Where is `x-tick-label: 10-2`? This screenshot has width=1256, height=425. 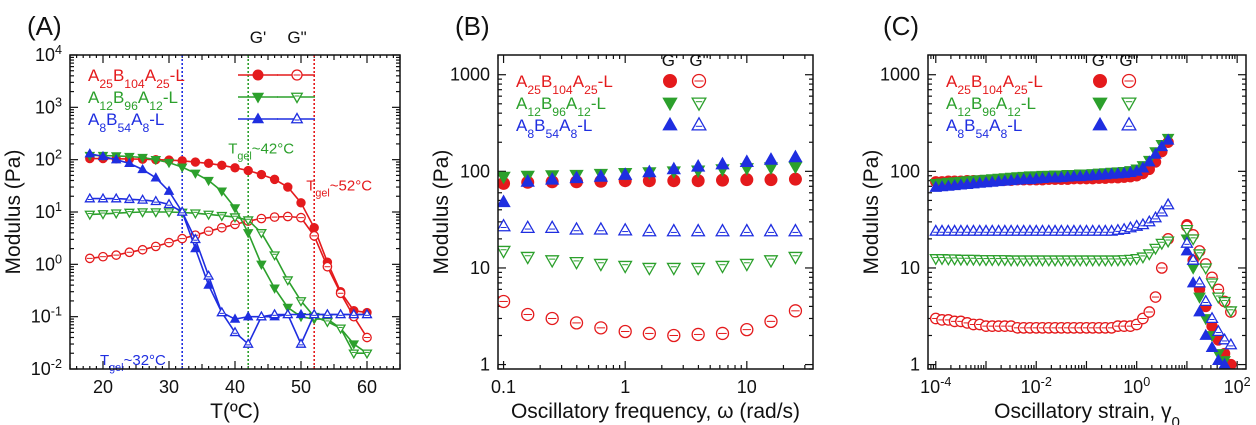
x-tick-label: 10-2 is located at coordinates (1036, 386).